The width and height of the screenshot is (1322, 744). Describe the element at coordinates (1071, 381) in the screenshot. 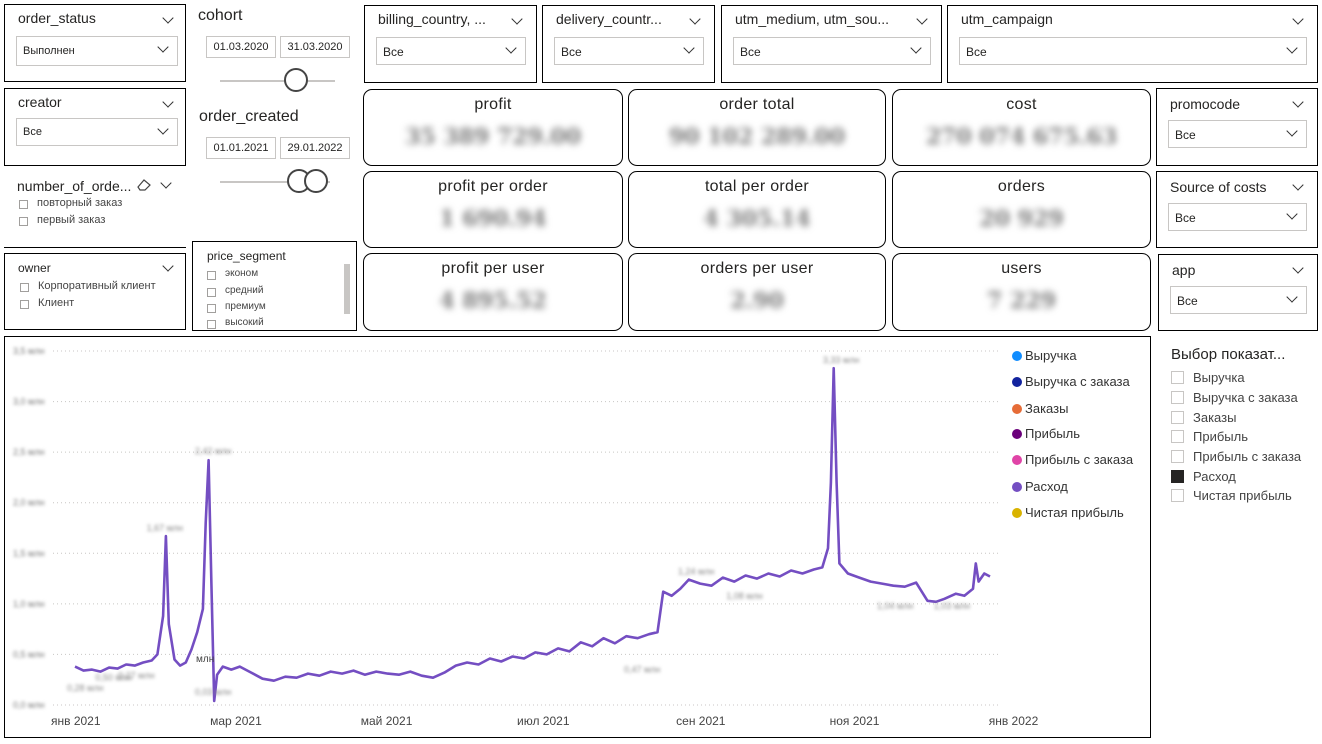

I see `legend-item-revenue-per-order: Выручка с заказа` at that location.